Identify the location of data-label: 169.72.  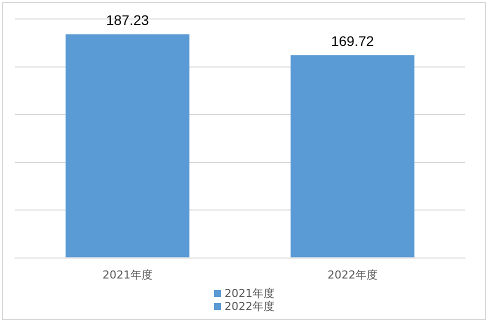
(352, 41).